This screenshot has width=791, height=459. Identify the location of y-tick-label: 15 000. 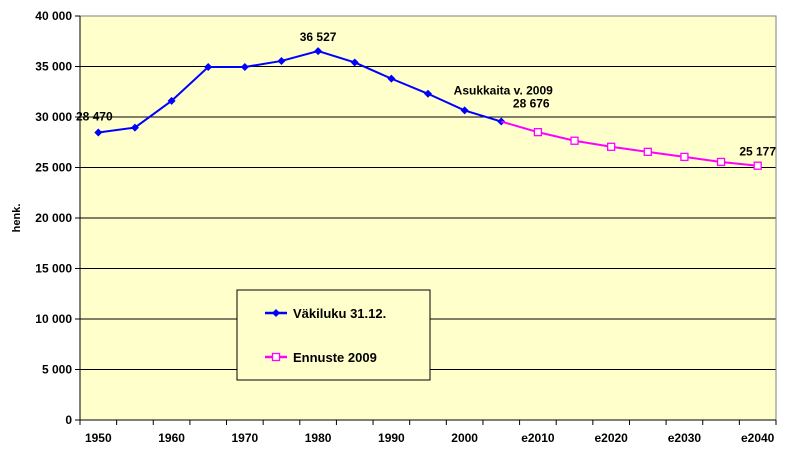
(53, 269).